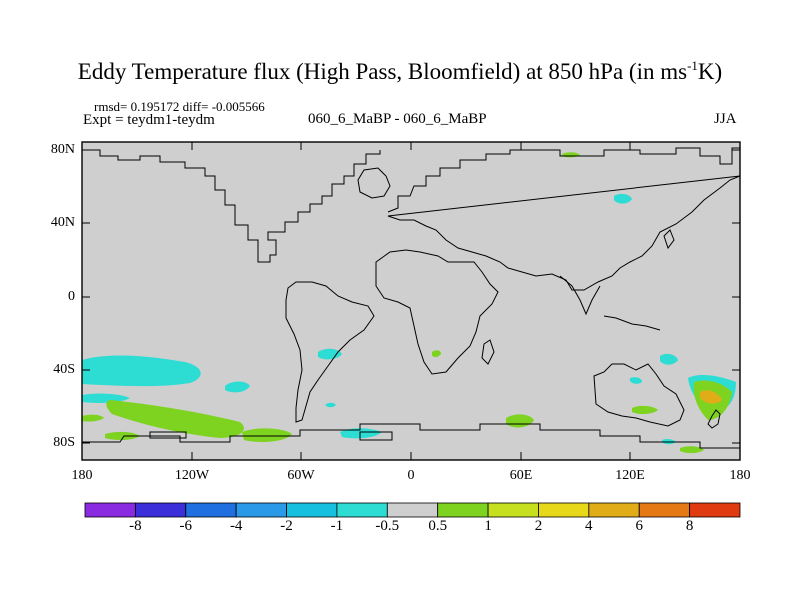 Image resolution: width=800 pixels, height=600 pixels. Describe the element at coordinates (411, 475) in the screenshot. I see `lon-label-0: 0` at that location.